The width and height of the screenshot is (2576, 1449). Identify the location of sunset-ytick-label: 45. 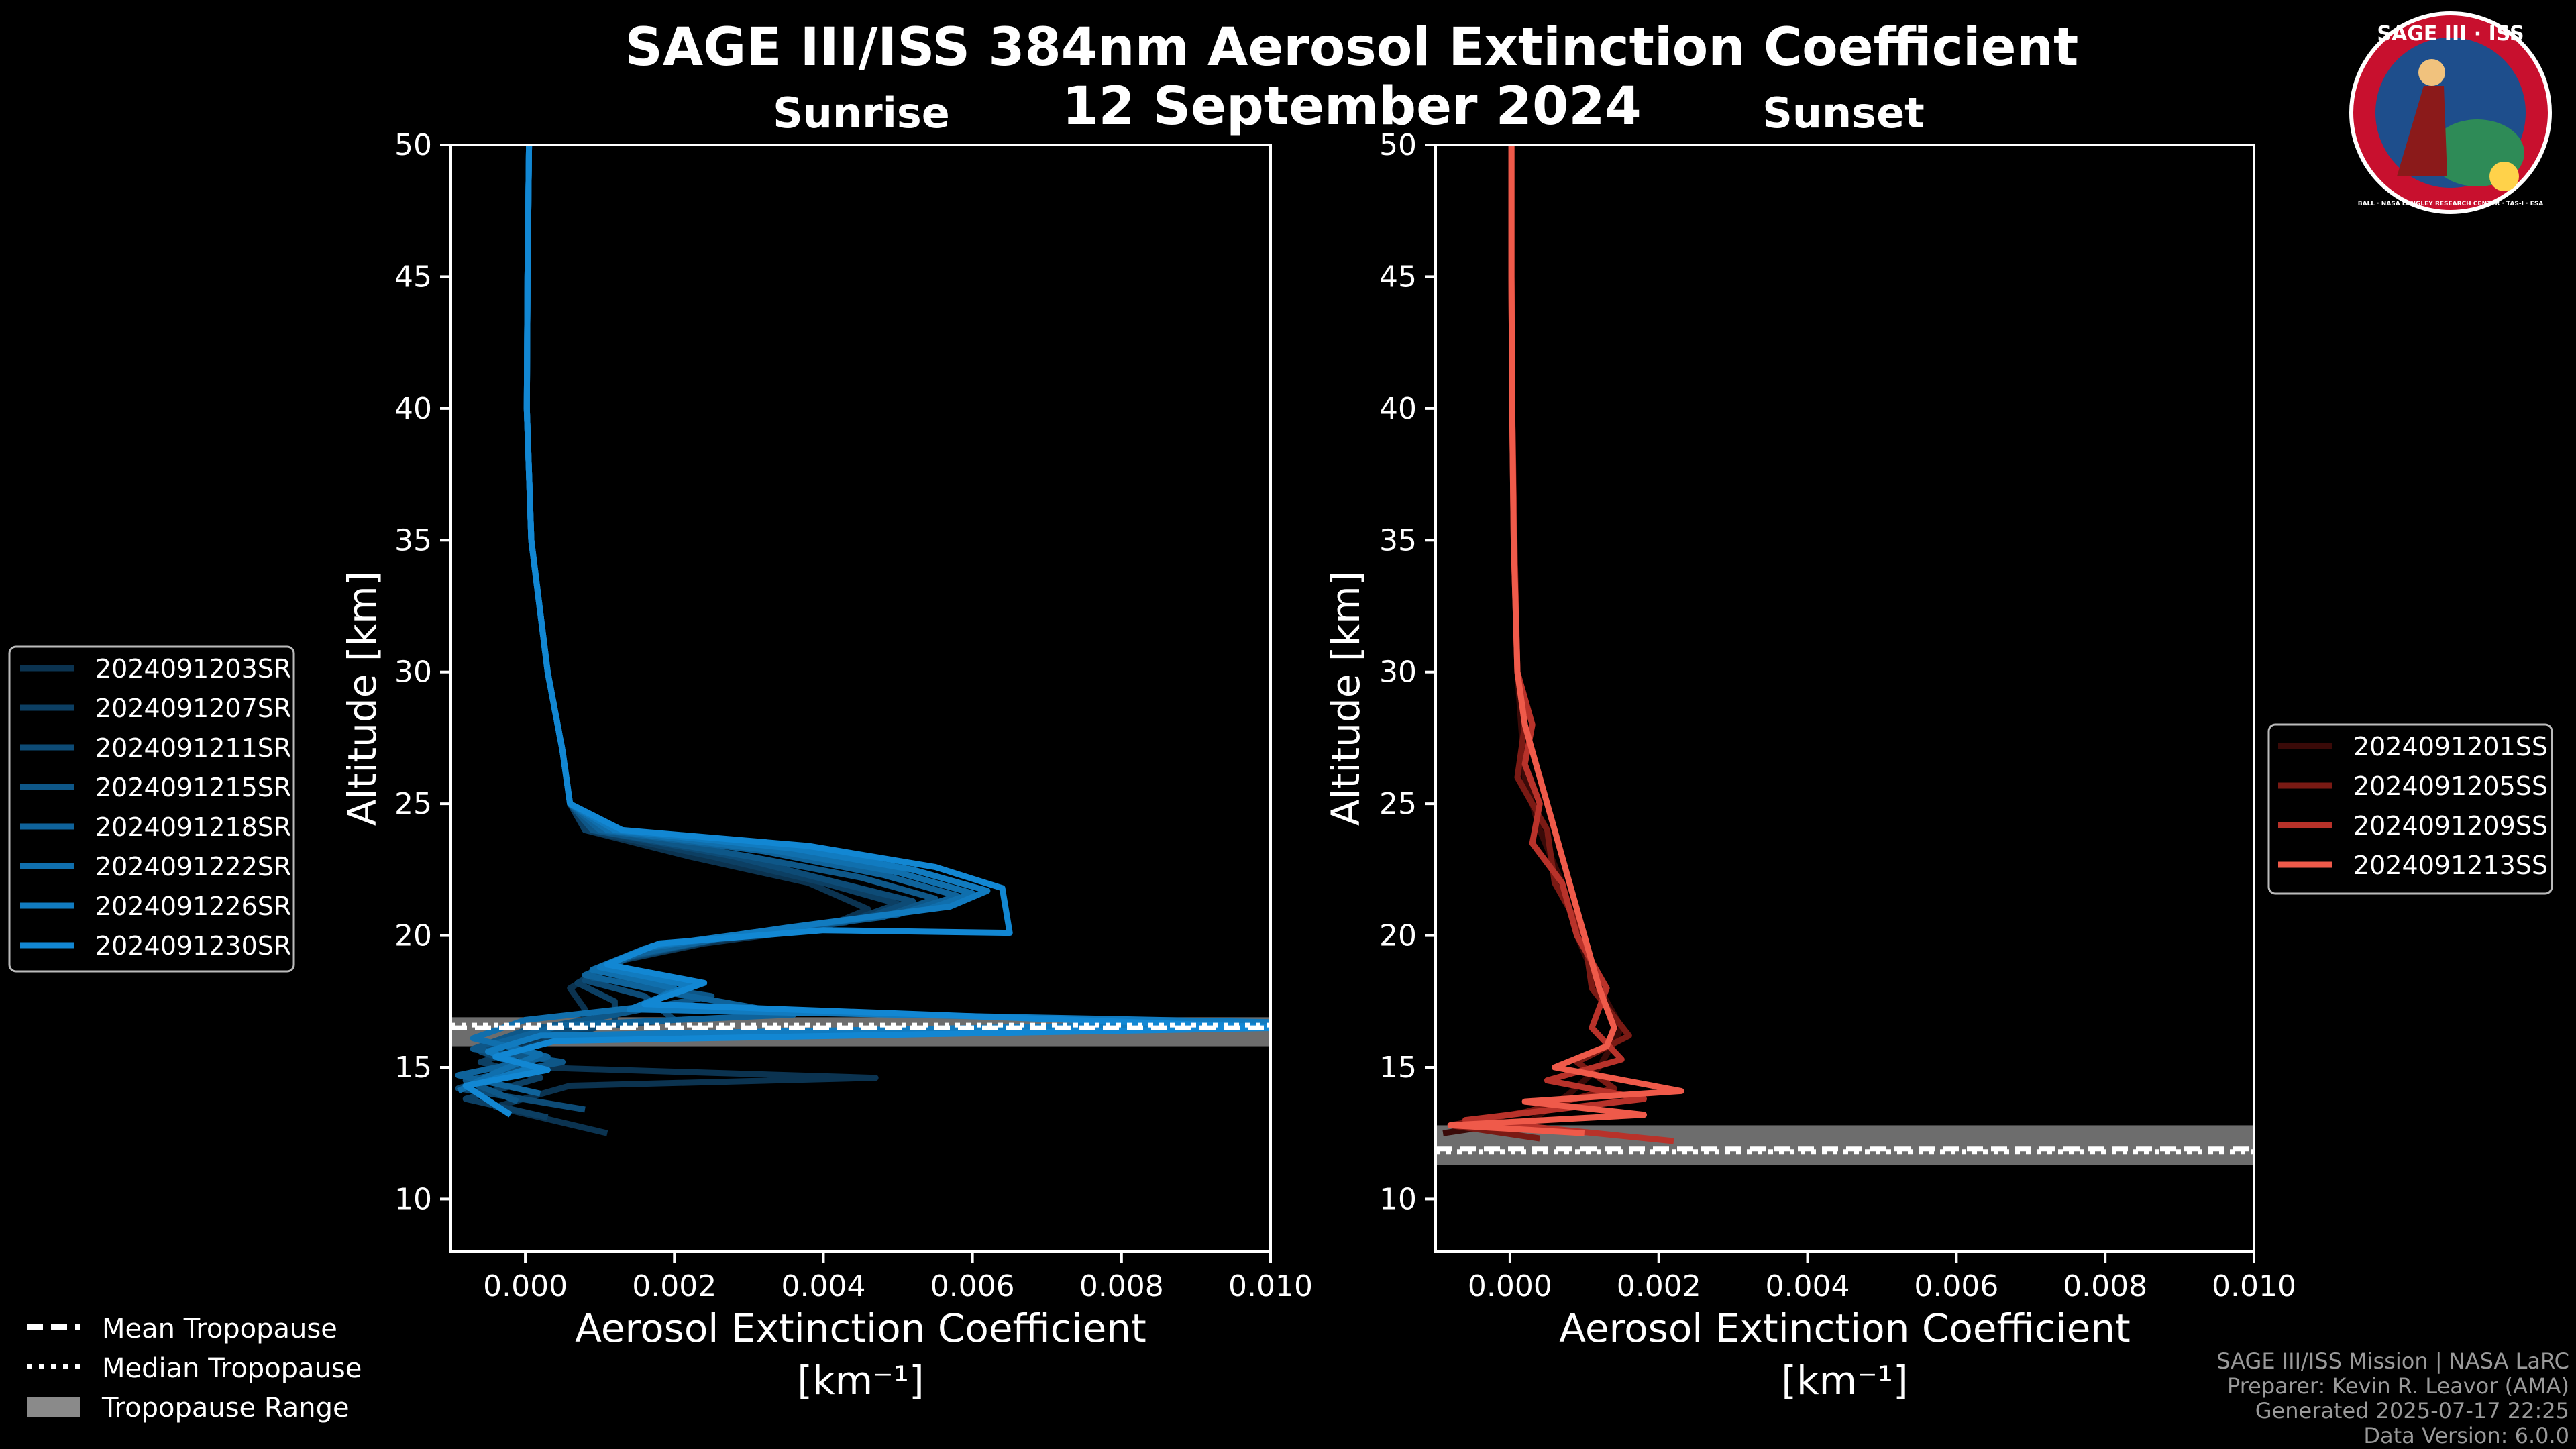
(1398, 277).